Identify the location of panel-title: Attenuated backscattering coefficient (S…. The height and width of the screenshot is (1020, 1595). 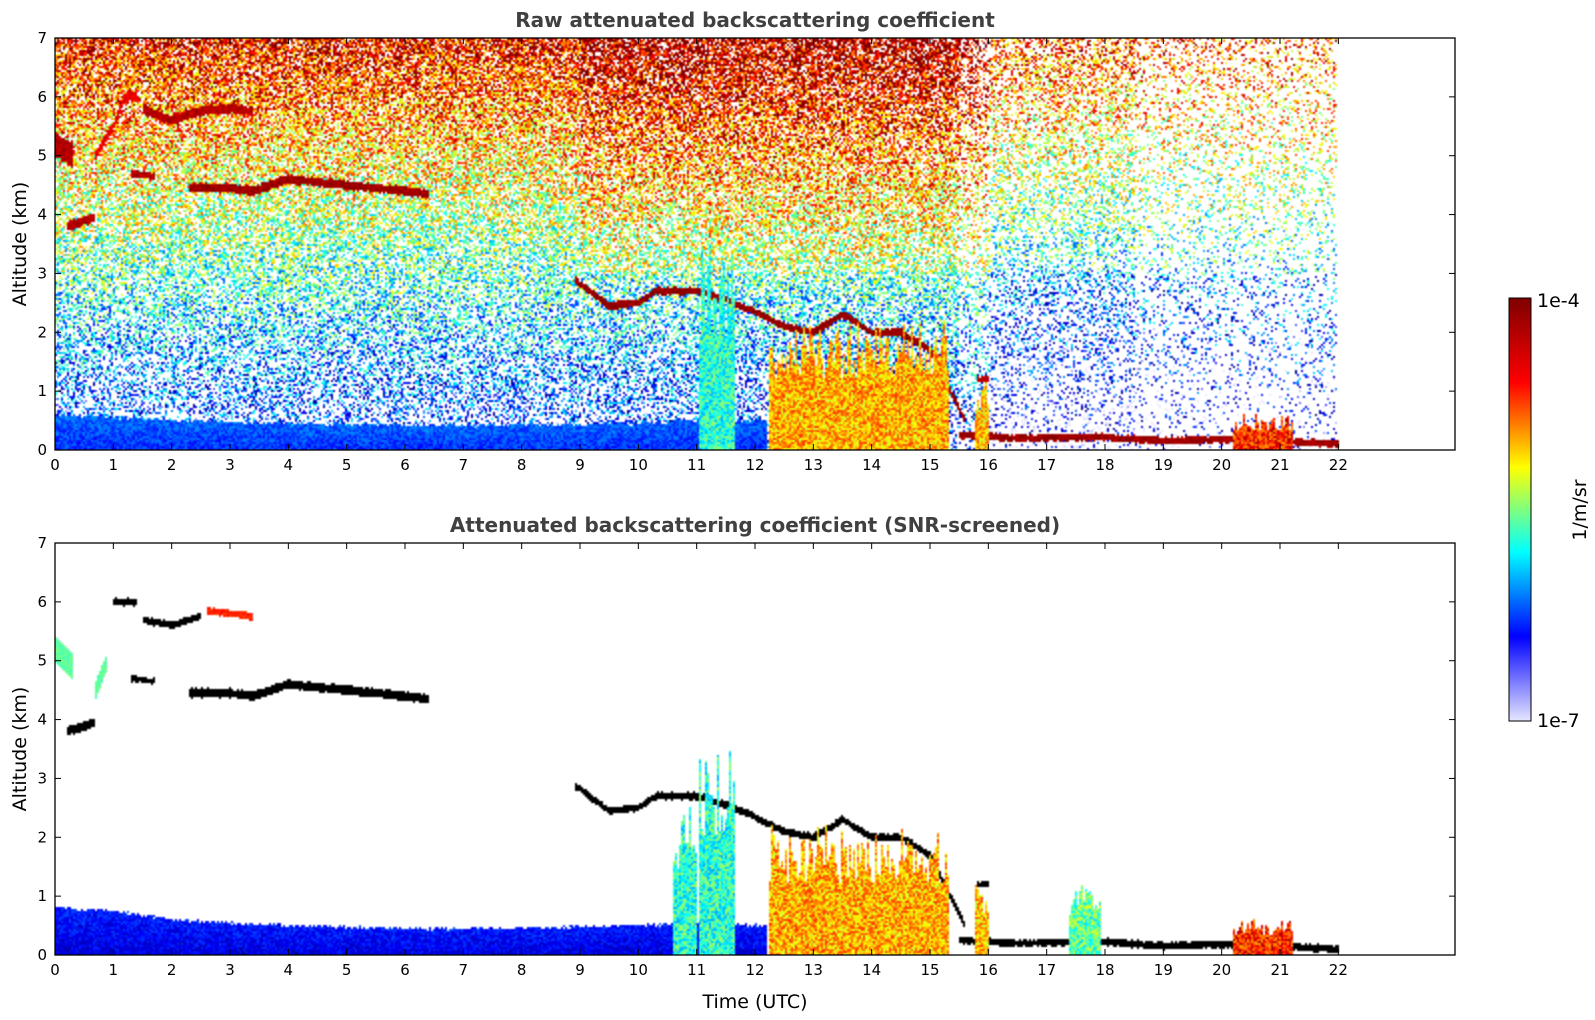
(755, 525).